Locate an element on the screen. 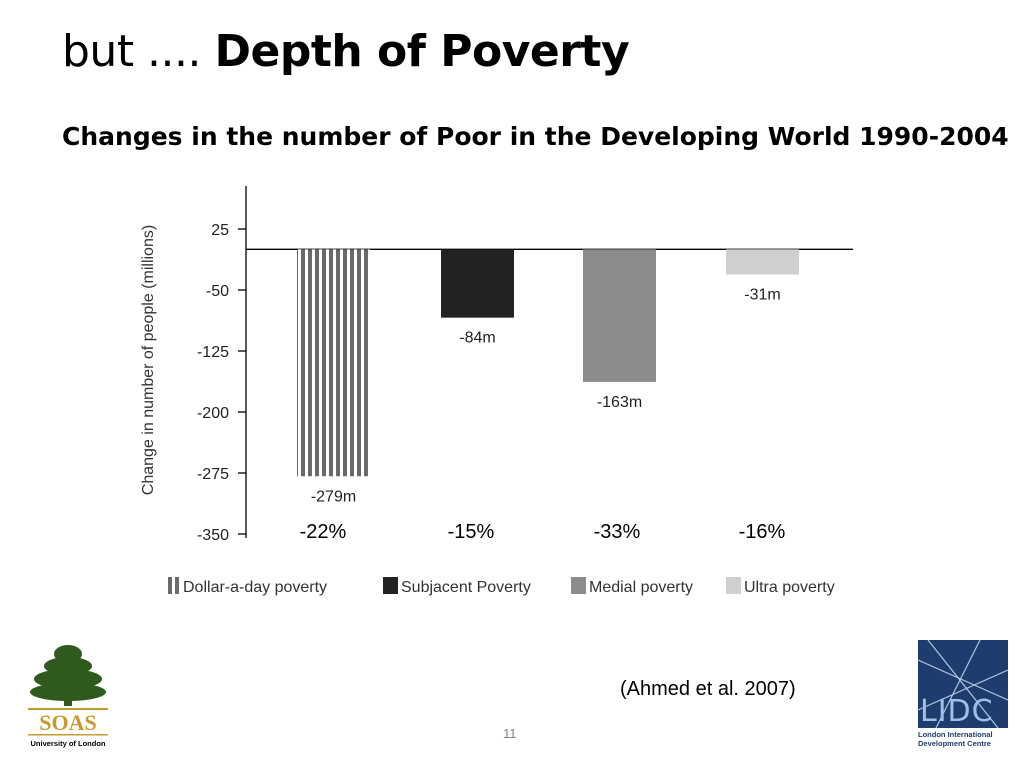 Image resolution: width=1024 pixels, height=768 pixels. citation: (Ahmed et al. 2007) is located at coordinates (708, 689).